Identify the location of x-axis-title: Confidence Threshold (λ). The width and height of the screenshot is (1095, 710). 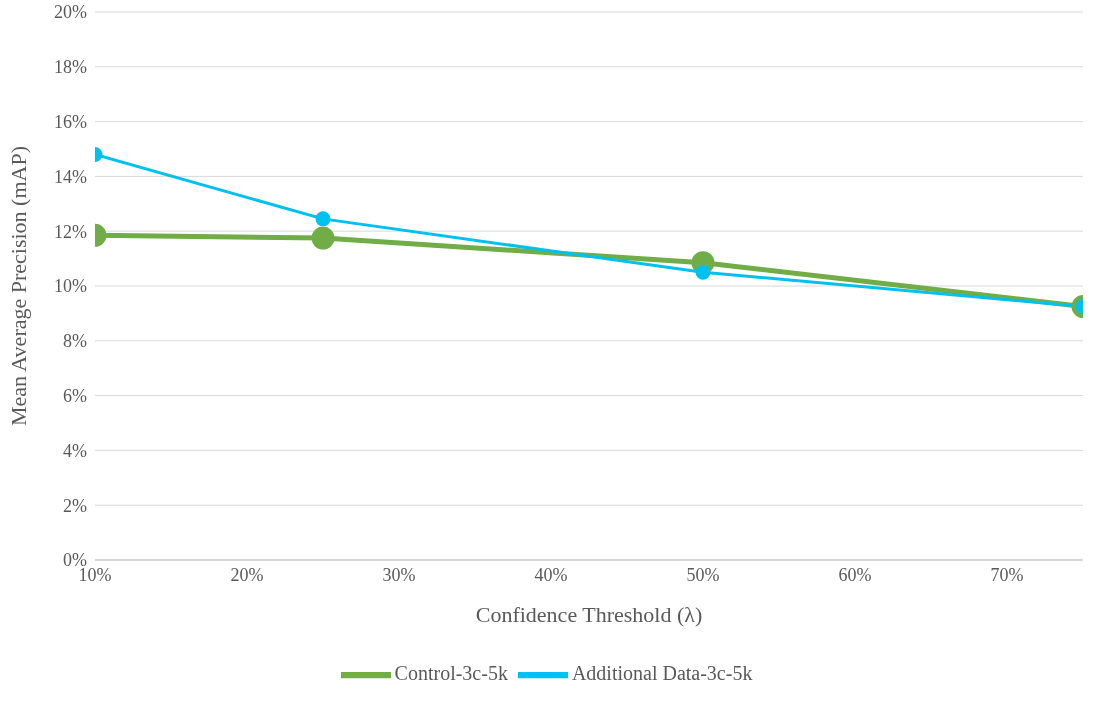
(589, 614).